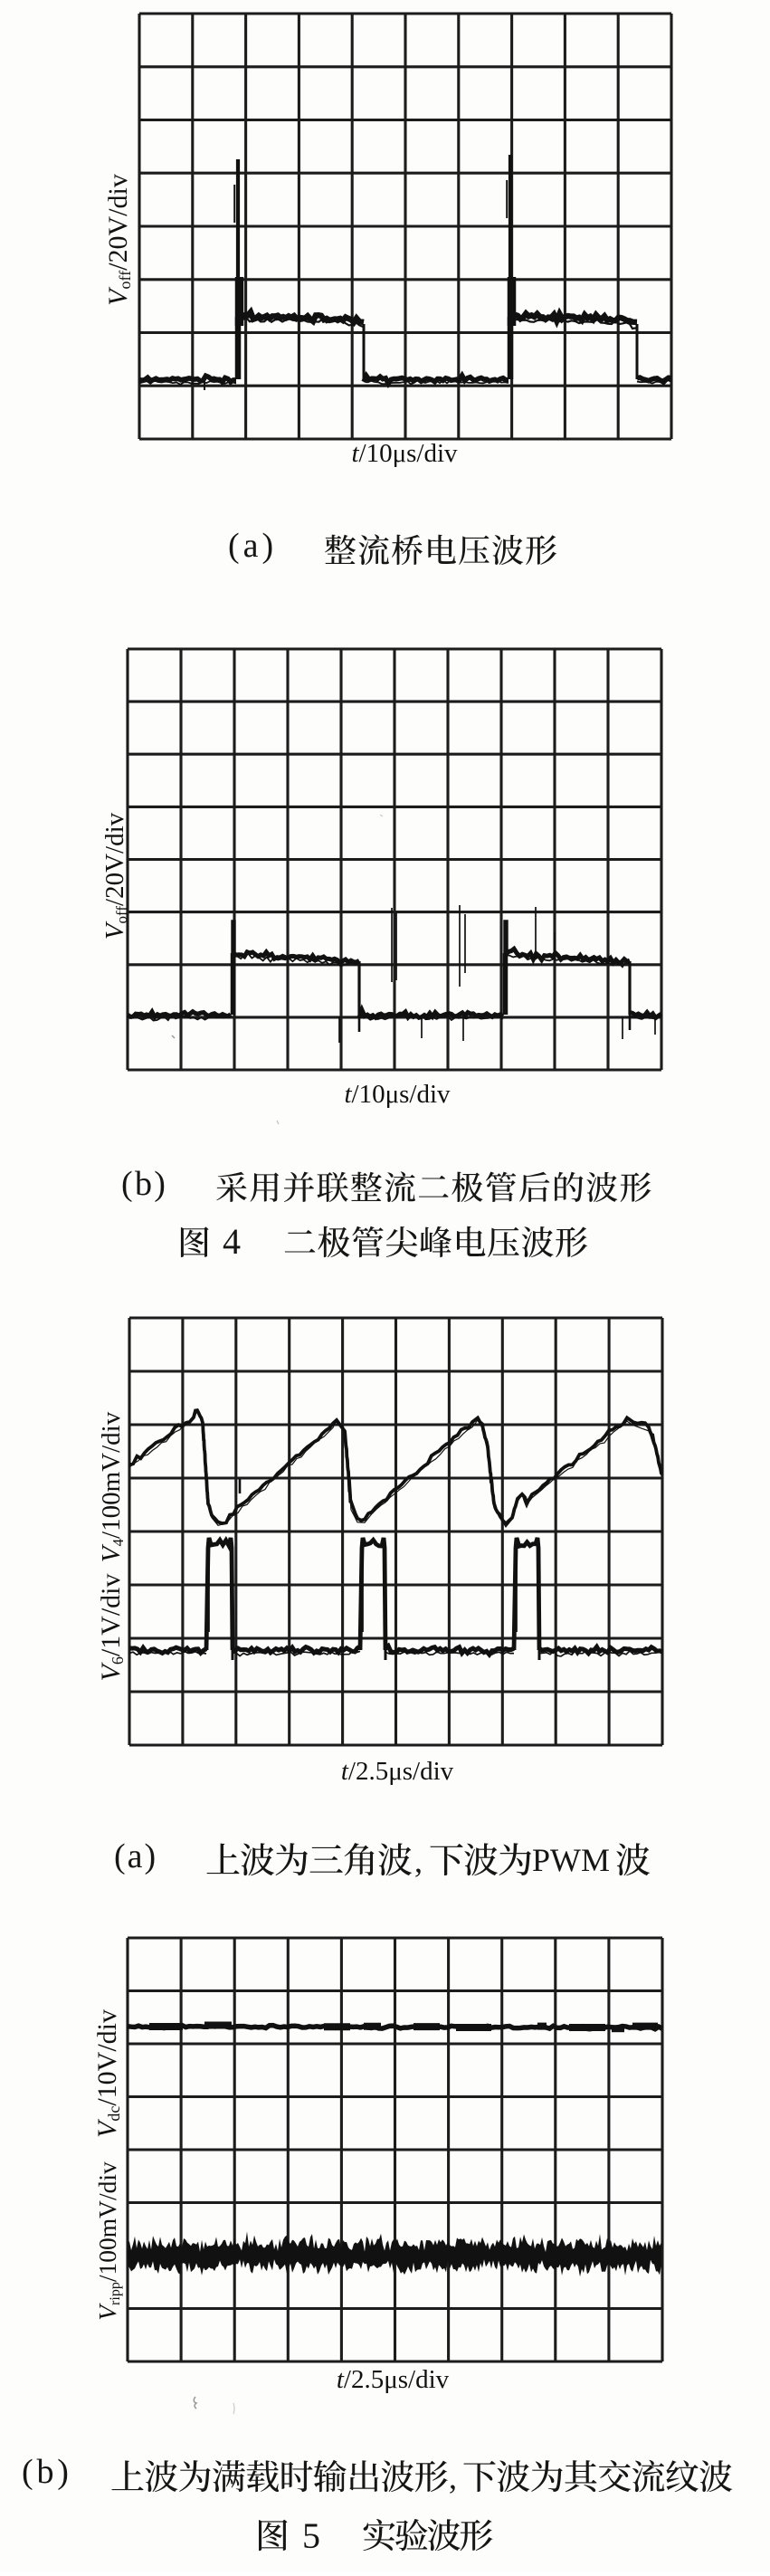 The width and height of the screenshot is (770, 2576). What do you see at coordinates (108, 2073) in the screenshot?
I see `svg-text: Vdc/10V/div` at bounding box center [108, 2073].